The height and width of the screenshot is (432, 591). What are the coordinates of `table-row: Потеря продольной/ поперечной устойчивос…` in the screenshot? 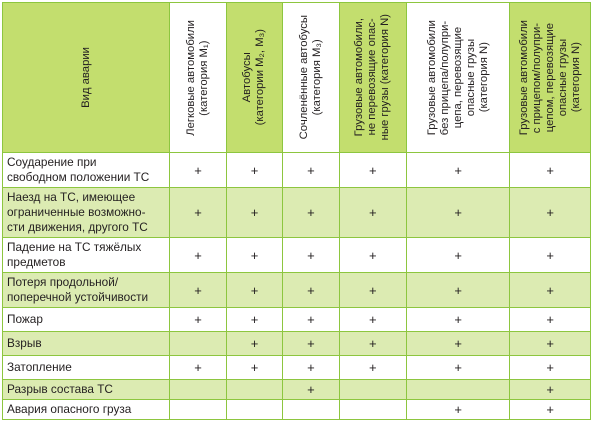 It's located at (296, 290).